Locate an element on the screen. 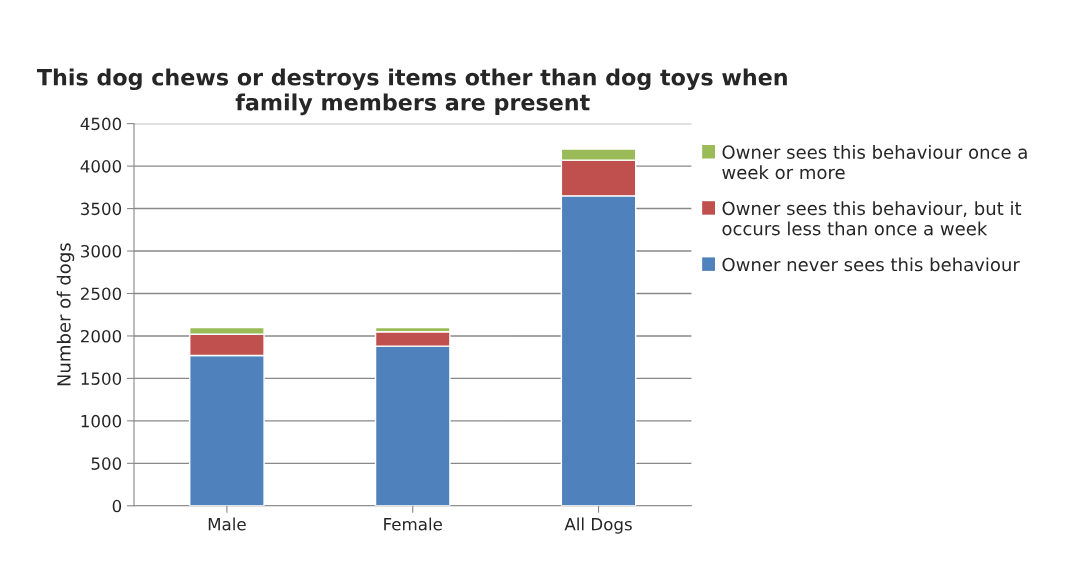 The width and height of the screenshot is (1072, 562). y-tick-label: 1500 is located at coordinates (101, 378).